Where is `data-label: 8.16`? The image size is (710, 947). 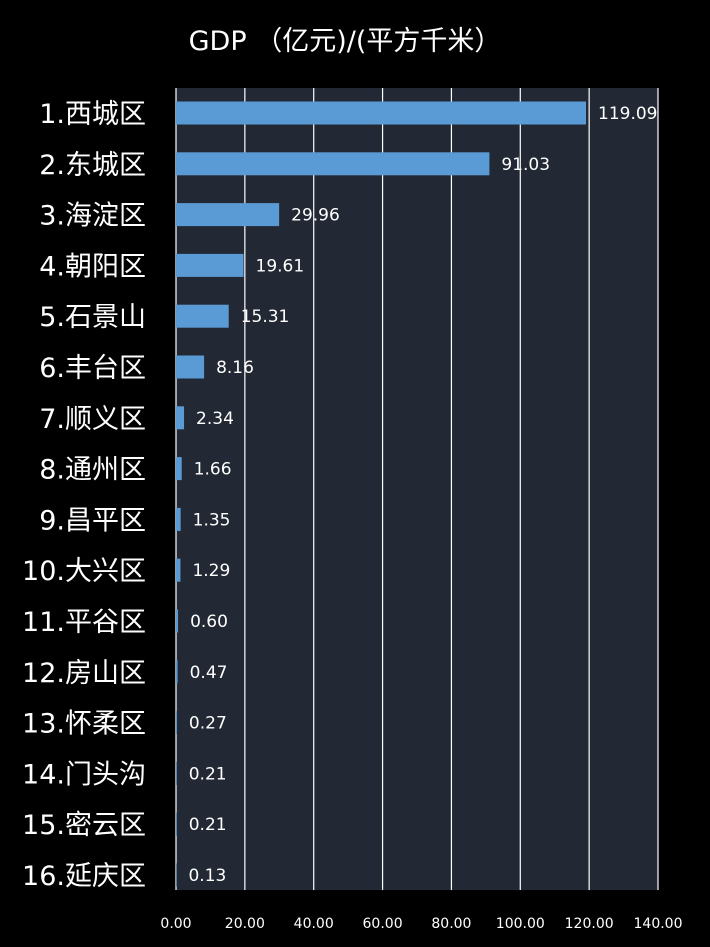
data-label: 8.16 is located at coordinates (235, 368).